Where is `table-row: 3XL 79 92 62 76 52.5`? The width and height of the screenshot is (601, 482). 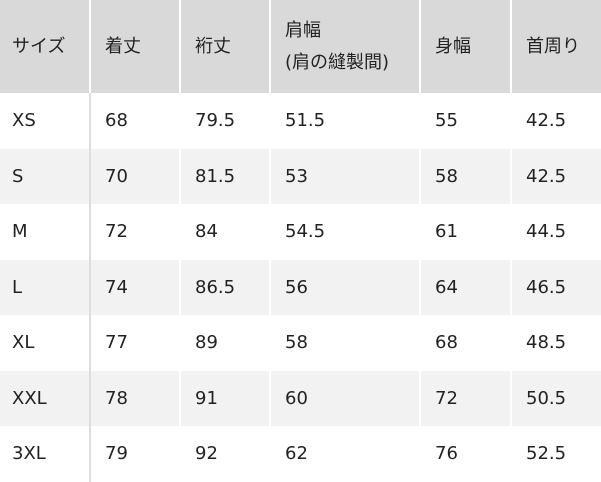
table-row: 3XL 79 92 62 76 52.5 is located at coordinates (300, 454).